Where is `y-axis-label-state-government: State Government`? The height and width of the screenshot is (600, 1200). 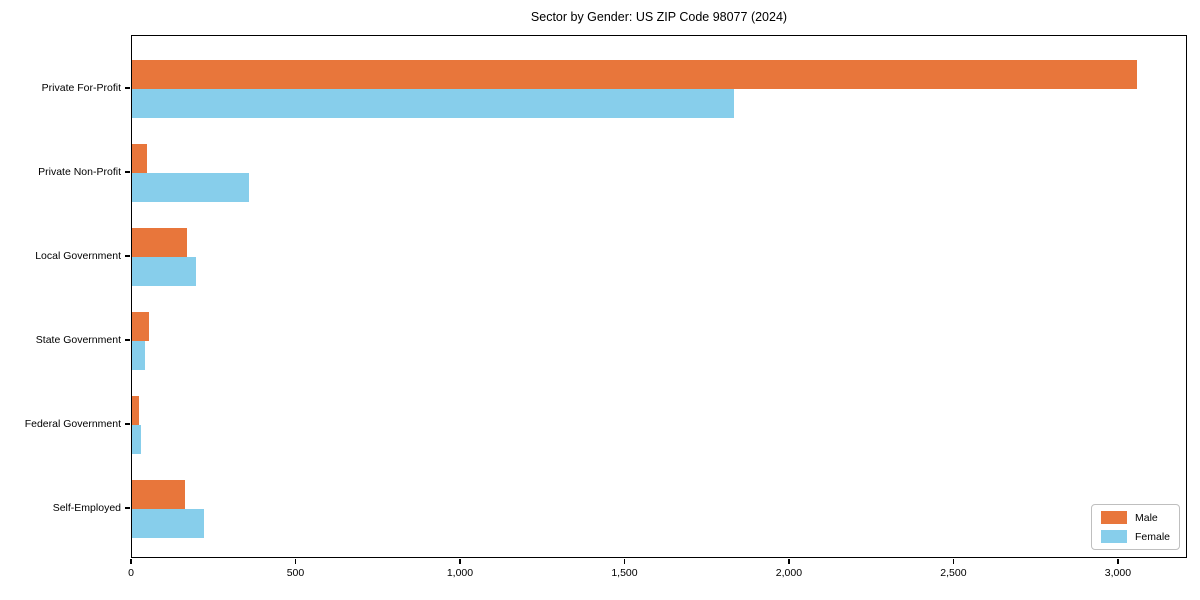 y-axis-label-state-government: State Government is located at coordinates (78, 340).